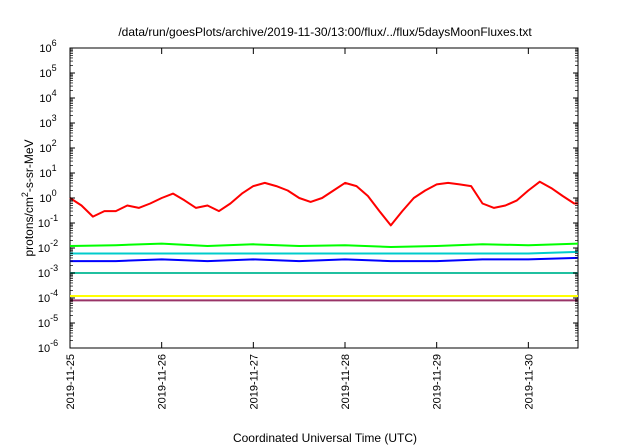  Describe the element at coordinates (28, 197) in the screenshot. I see `y-axis-label: protons/cm2-s-sr-MeV` at that location.